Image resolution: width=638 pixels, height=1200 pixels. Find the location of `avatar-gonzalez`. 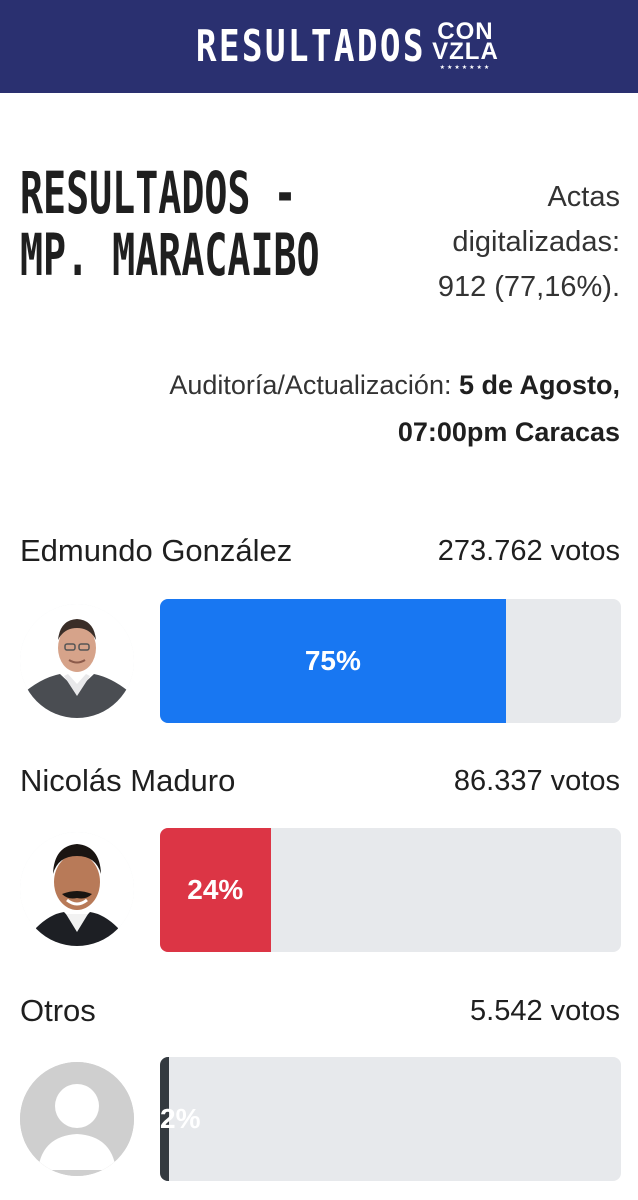

avatar-gonzalez is located at coordinates (77, 661).